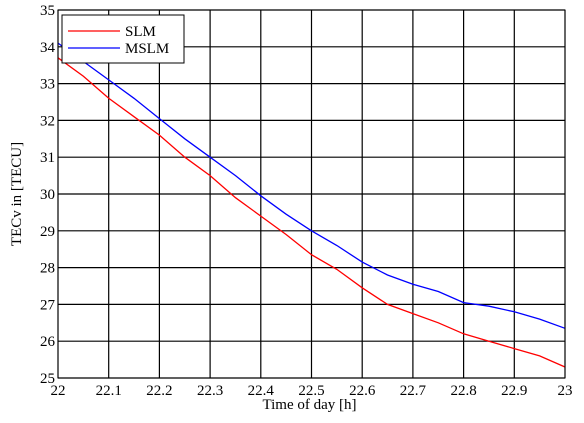 The image size is (584, 423). What do you see at coordinates (123, 39) in the screenshot?
I see `legend-box` at bounding box center [123, 39].